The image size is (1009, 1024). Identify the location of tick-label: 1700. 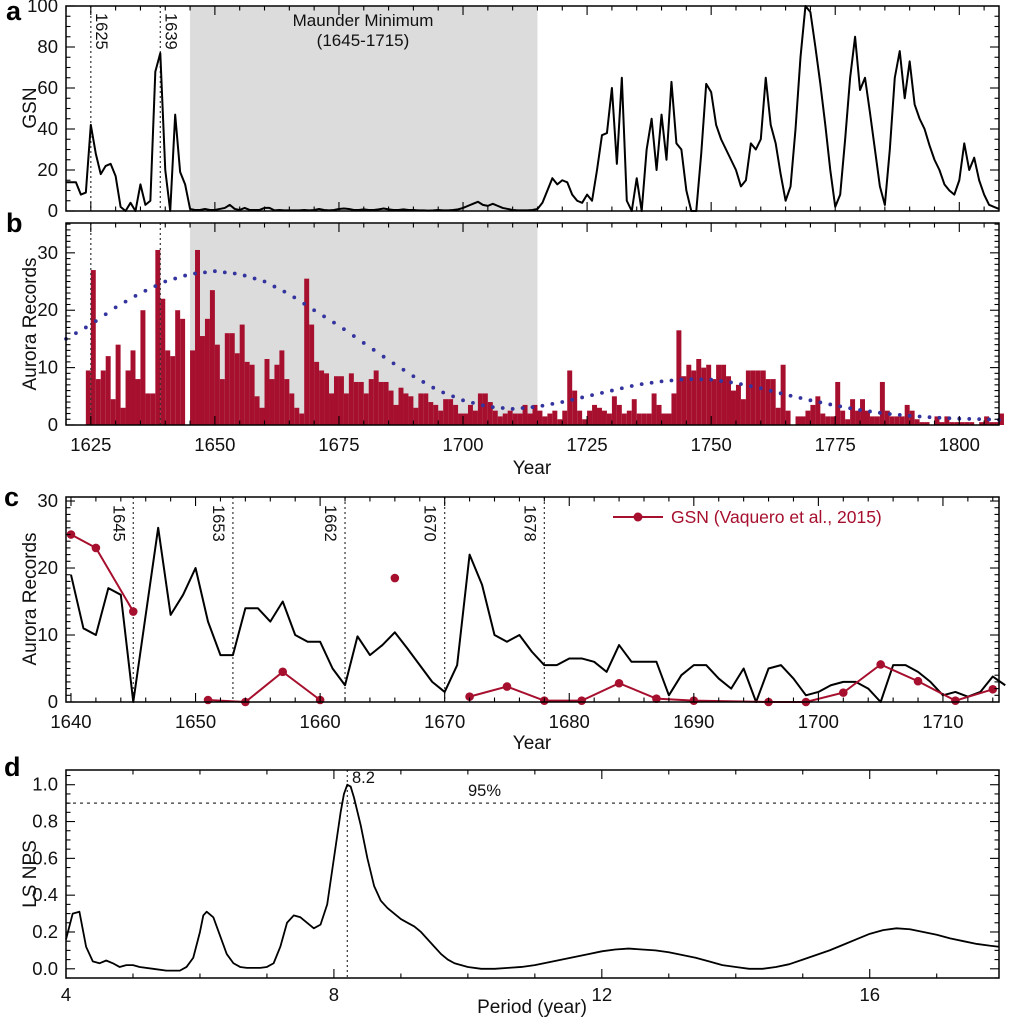
(818, 721).